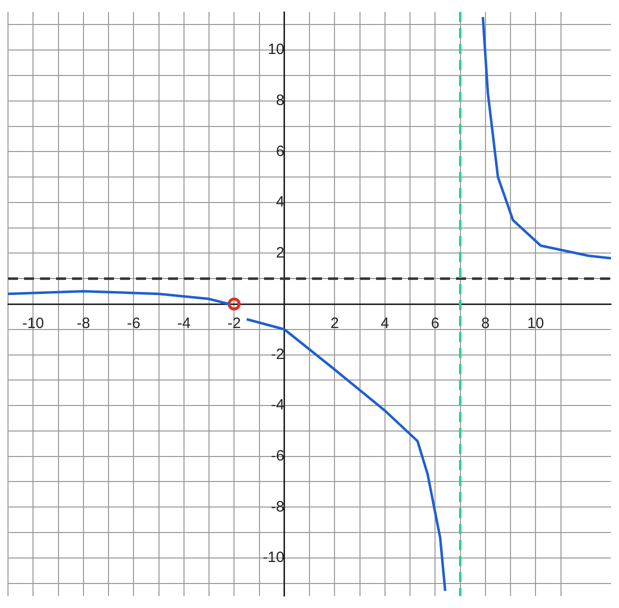 This screenshot has height=608, width=619. I want to click on y-tick-label: 2, so click(280, 253).